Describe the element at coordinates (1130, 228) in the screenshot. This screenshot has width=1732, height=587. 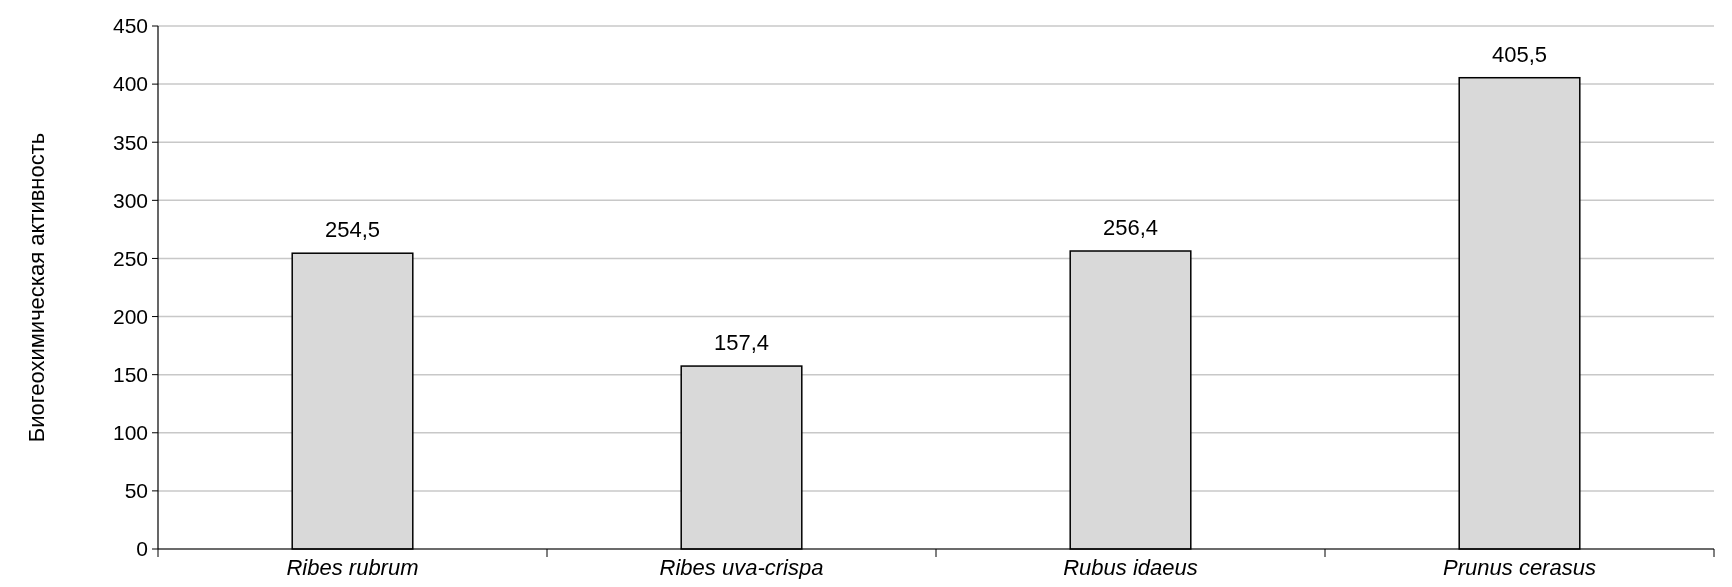
I see `data-label: 256,4` at that location.